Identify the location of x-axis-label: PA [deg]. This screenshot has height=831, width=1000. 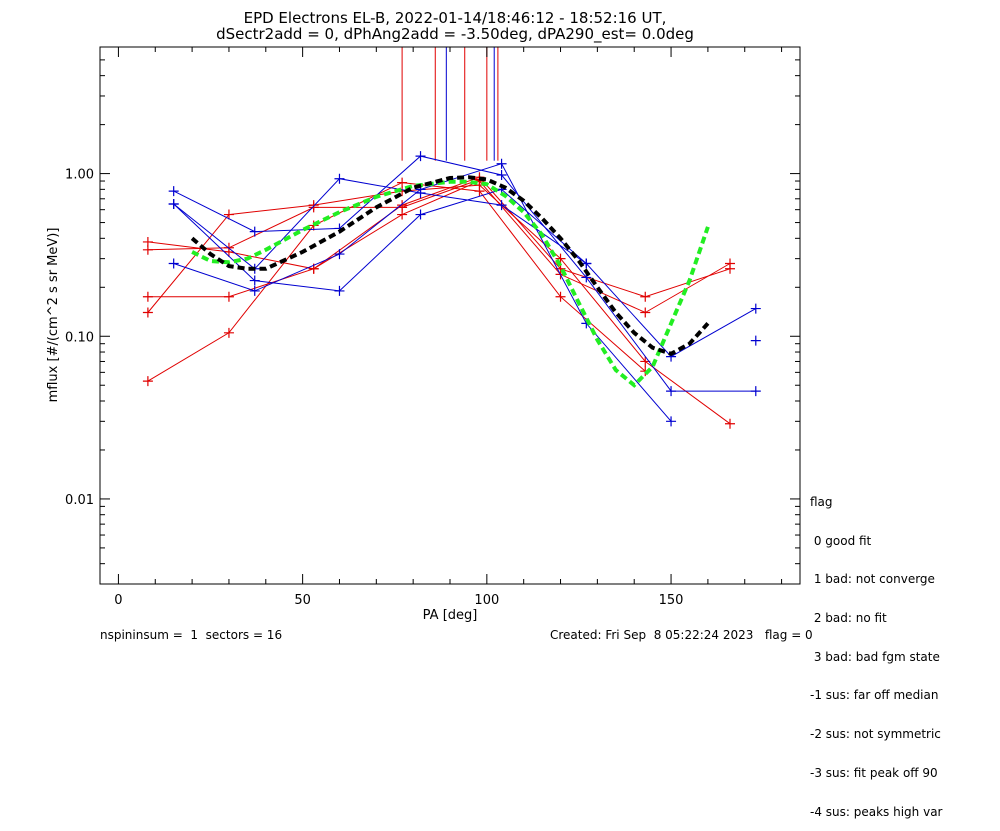
(450, 615).